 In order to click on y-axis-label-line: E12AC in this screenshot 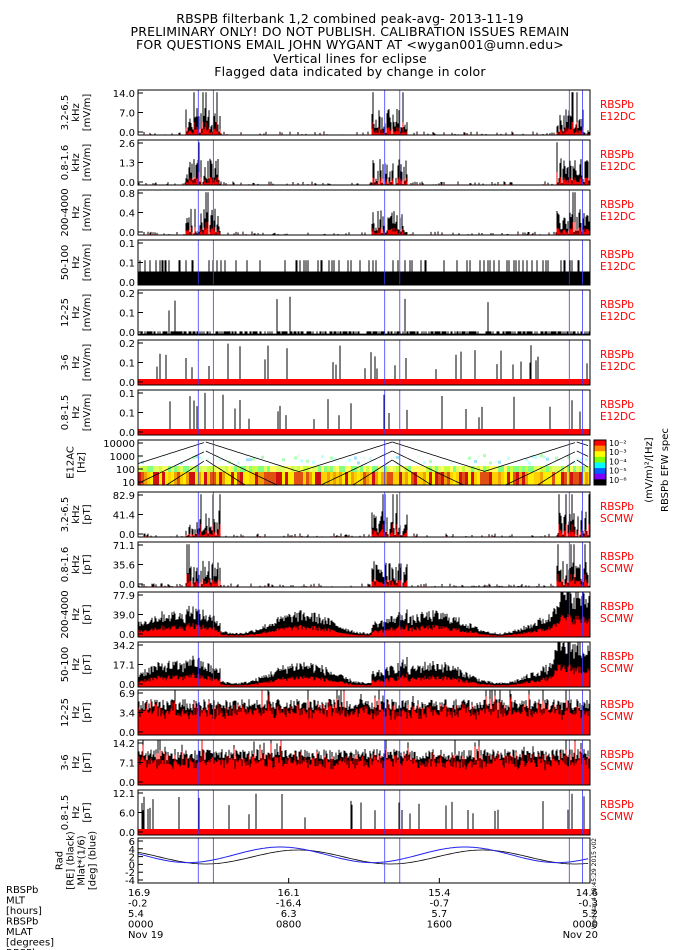, I will do `click(71, 462)`.